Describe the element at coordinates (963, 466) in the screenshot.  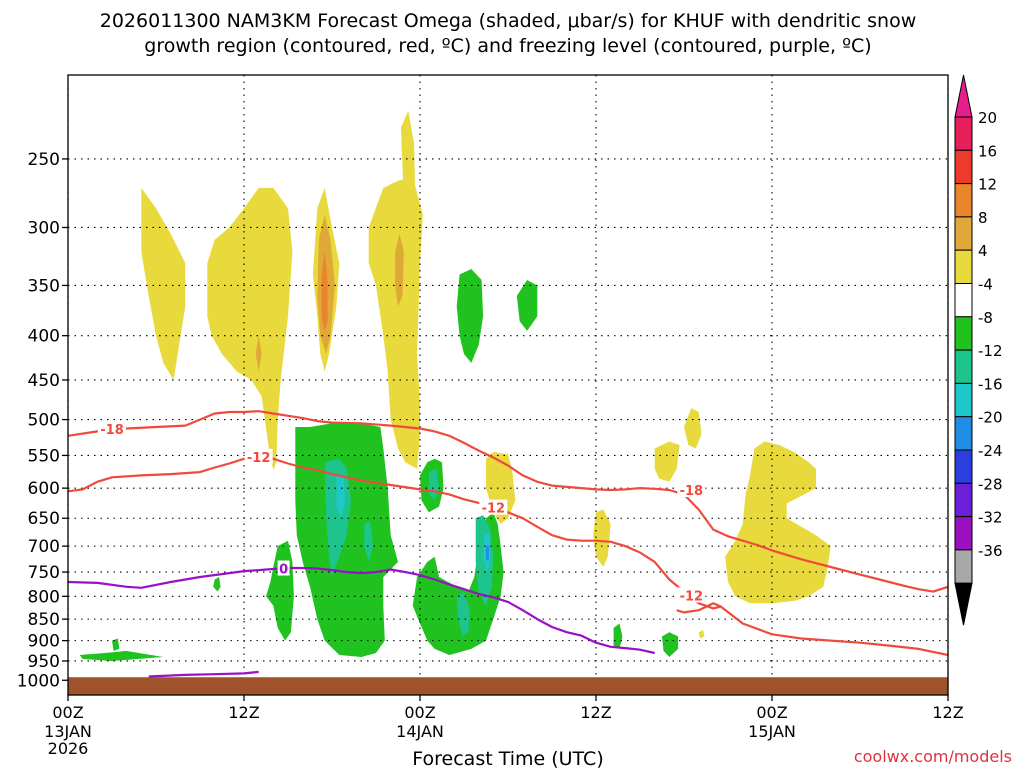
I see `colorbar-swatch--24` at that location.